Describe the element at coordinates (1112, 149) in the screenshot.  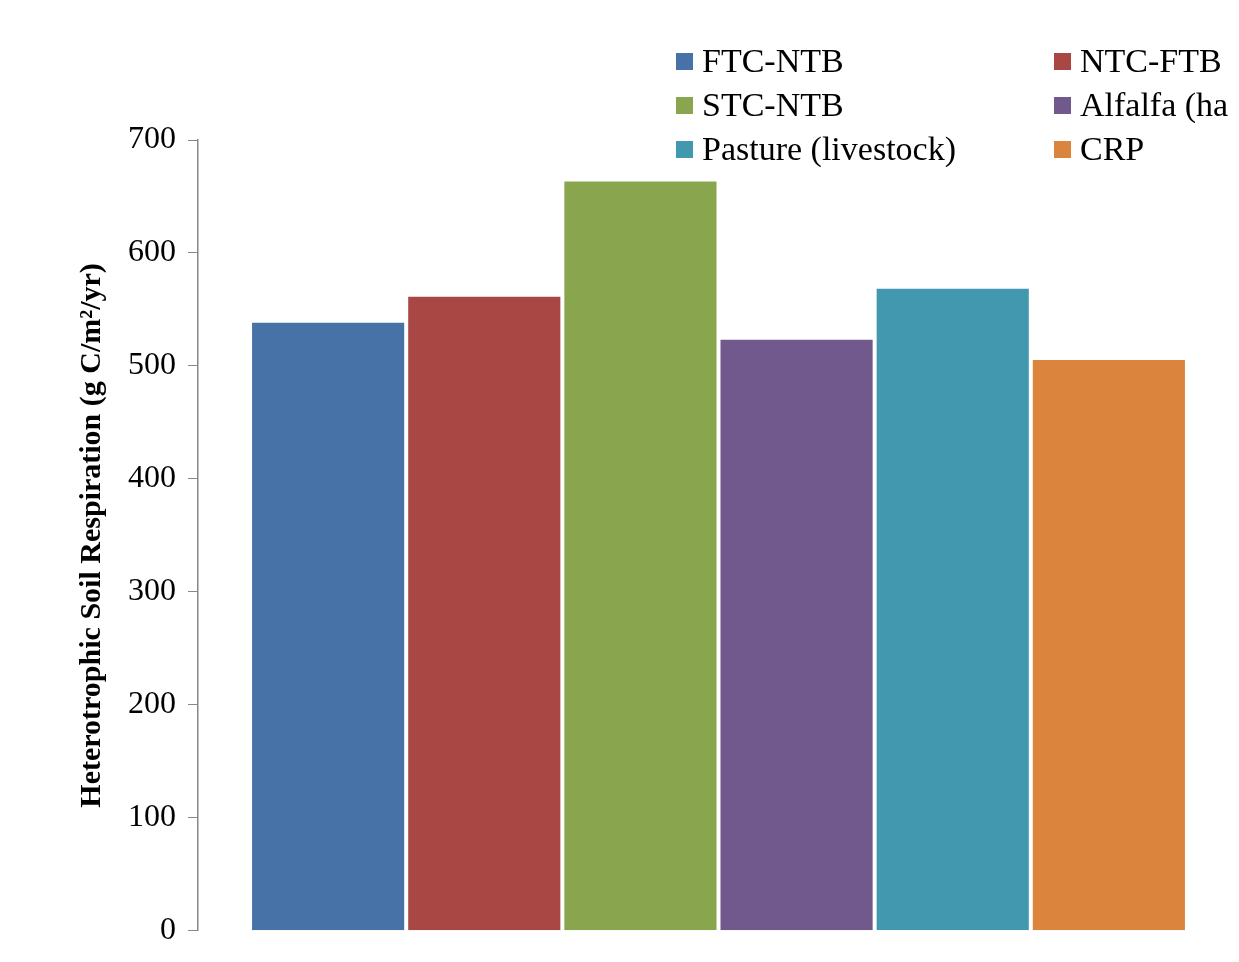
I see `legend-label: CRP` at that location.